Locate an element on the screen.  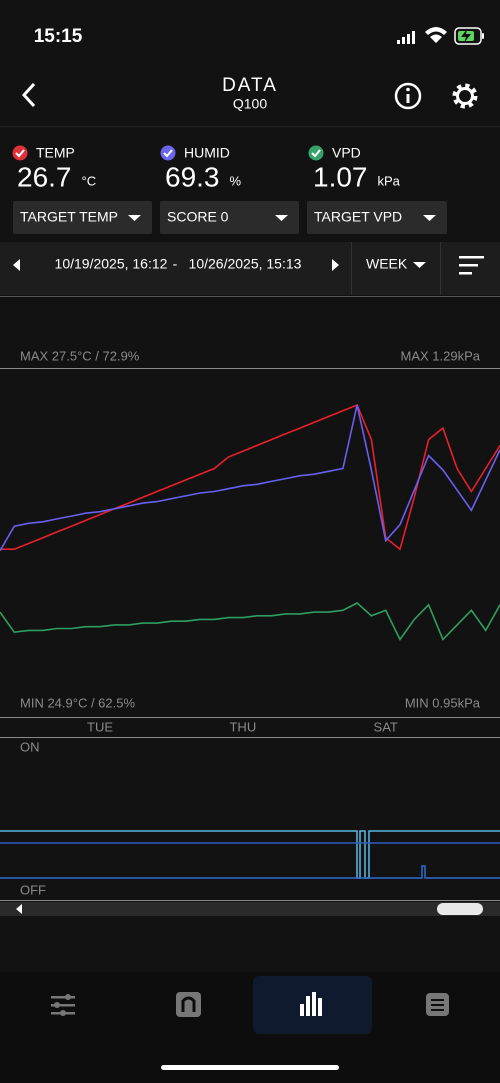
range-start: 10/19/2025, 16:12 is located at coordinates (111, 264).